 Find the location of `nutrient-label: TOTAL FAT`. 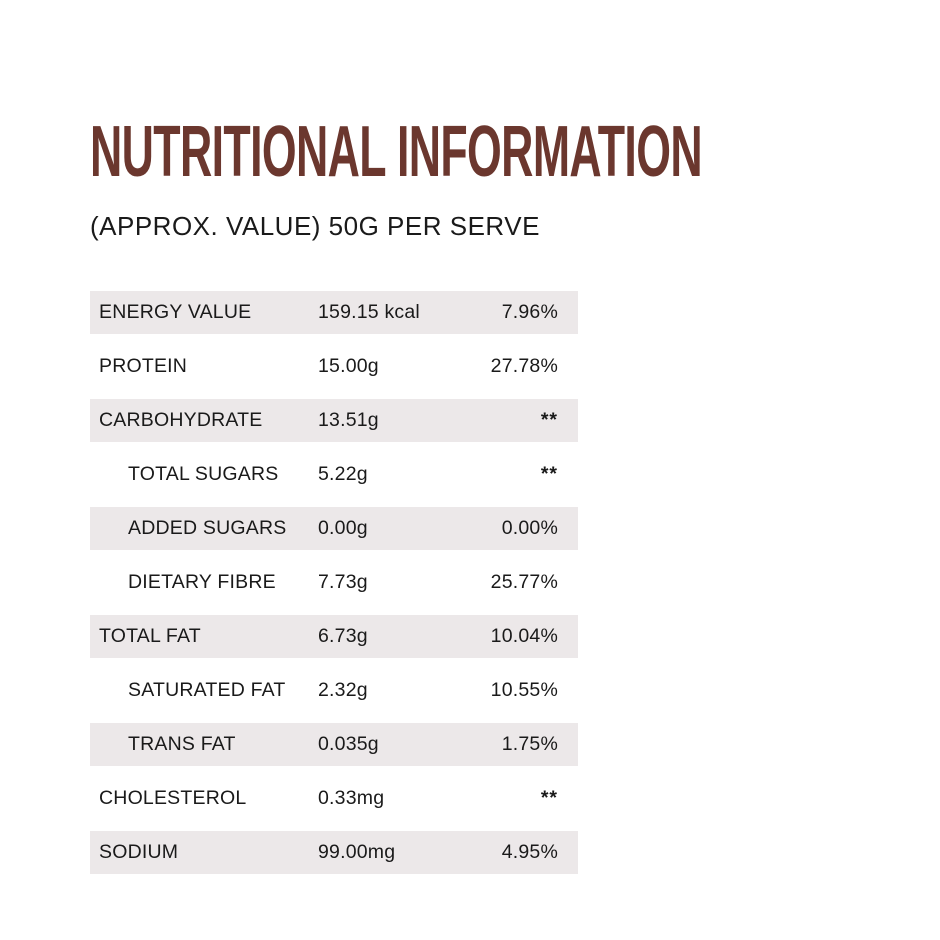

nutrient-label: TOTAL FAT is located at coordinates (150, 636).